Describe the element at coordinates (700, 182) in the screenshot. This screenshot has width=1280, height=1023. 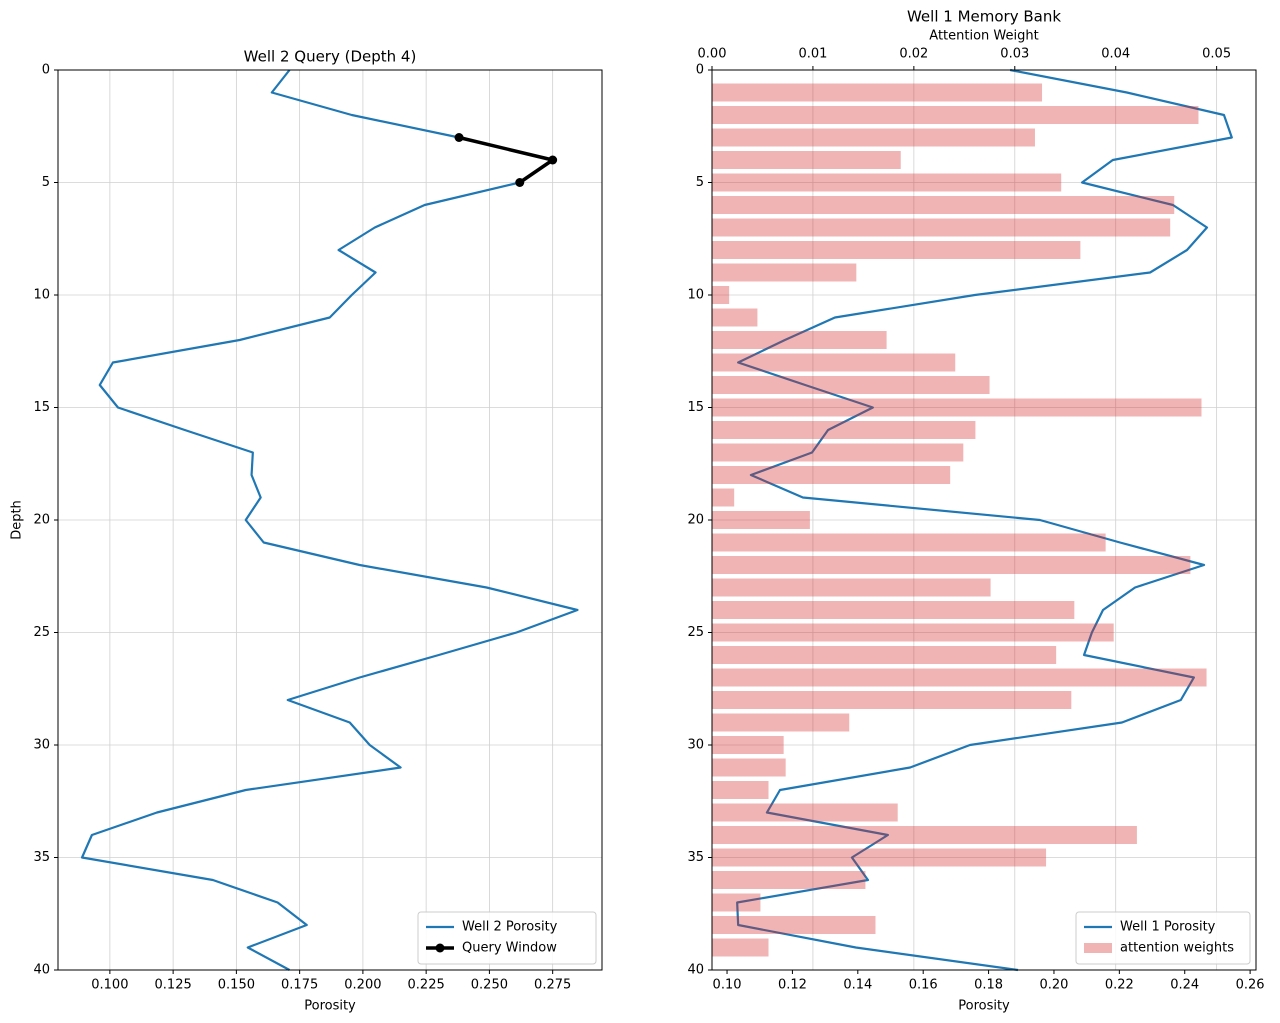
I see `y-tick-label: 5` at that location.